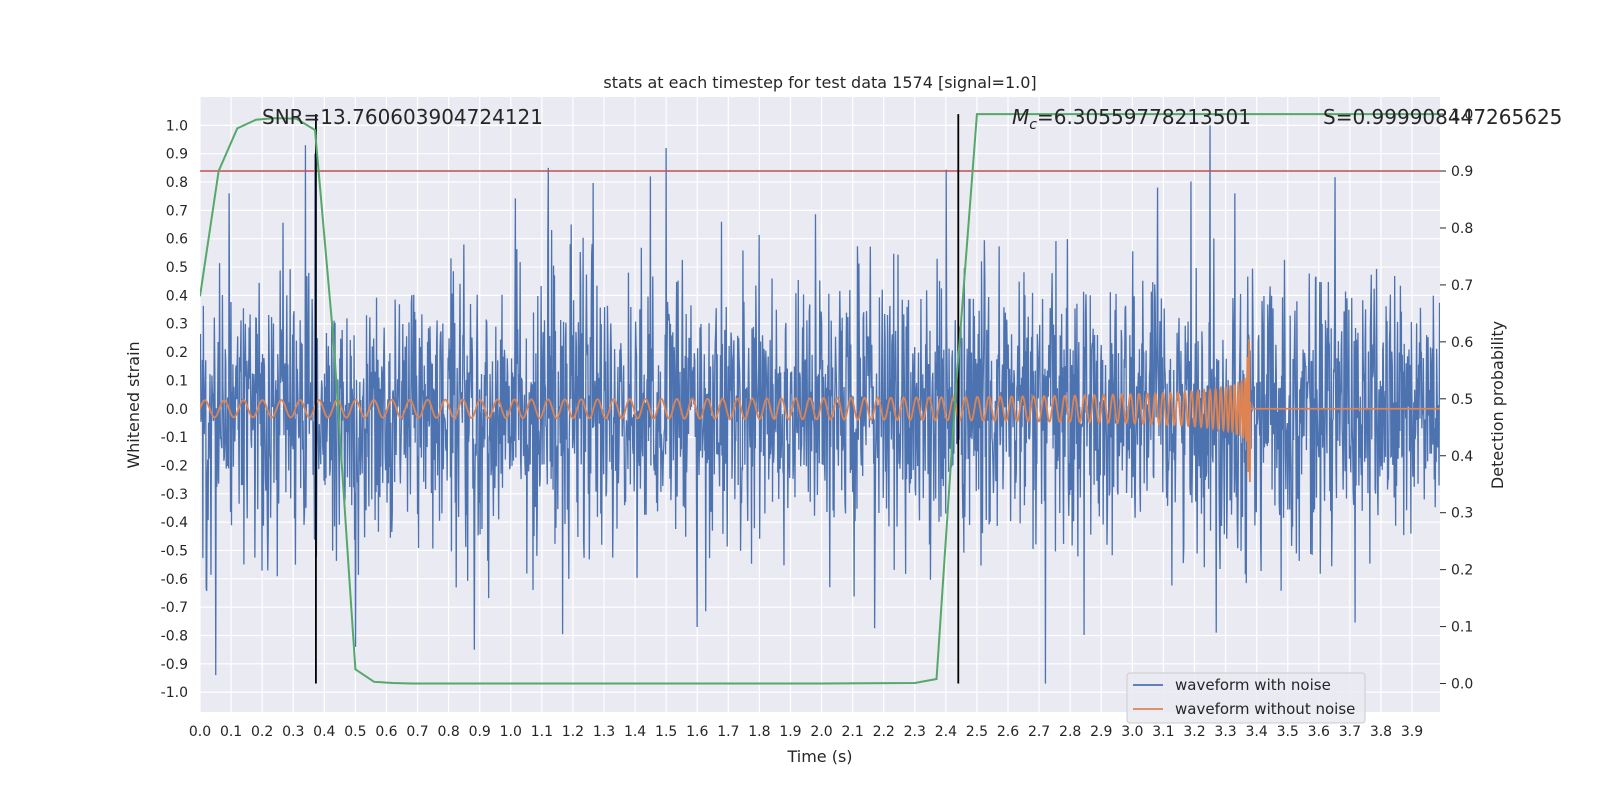  What do you see at coordinates (174, 580) in the screenshot?
I see `y-left-tick-label: -0.6` at bounding box center [174, 580].